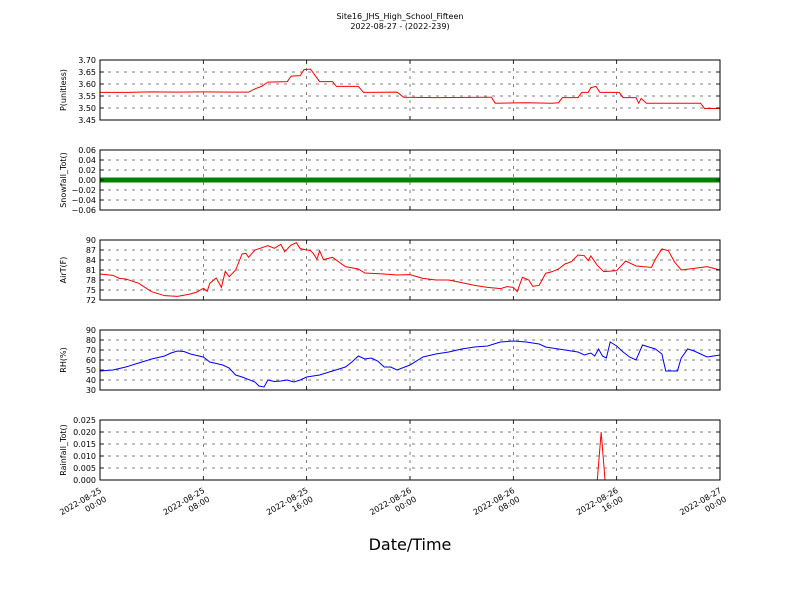  What do you see at coordinates (91, 250) in the screenshot?
I see `y-tick-label: 87` at bounding box center [91, 250].